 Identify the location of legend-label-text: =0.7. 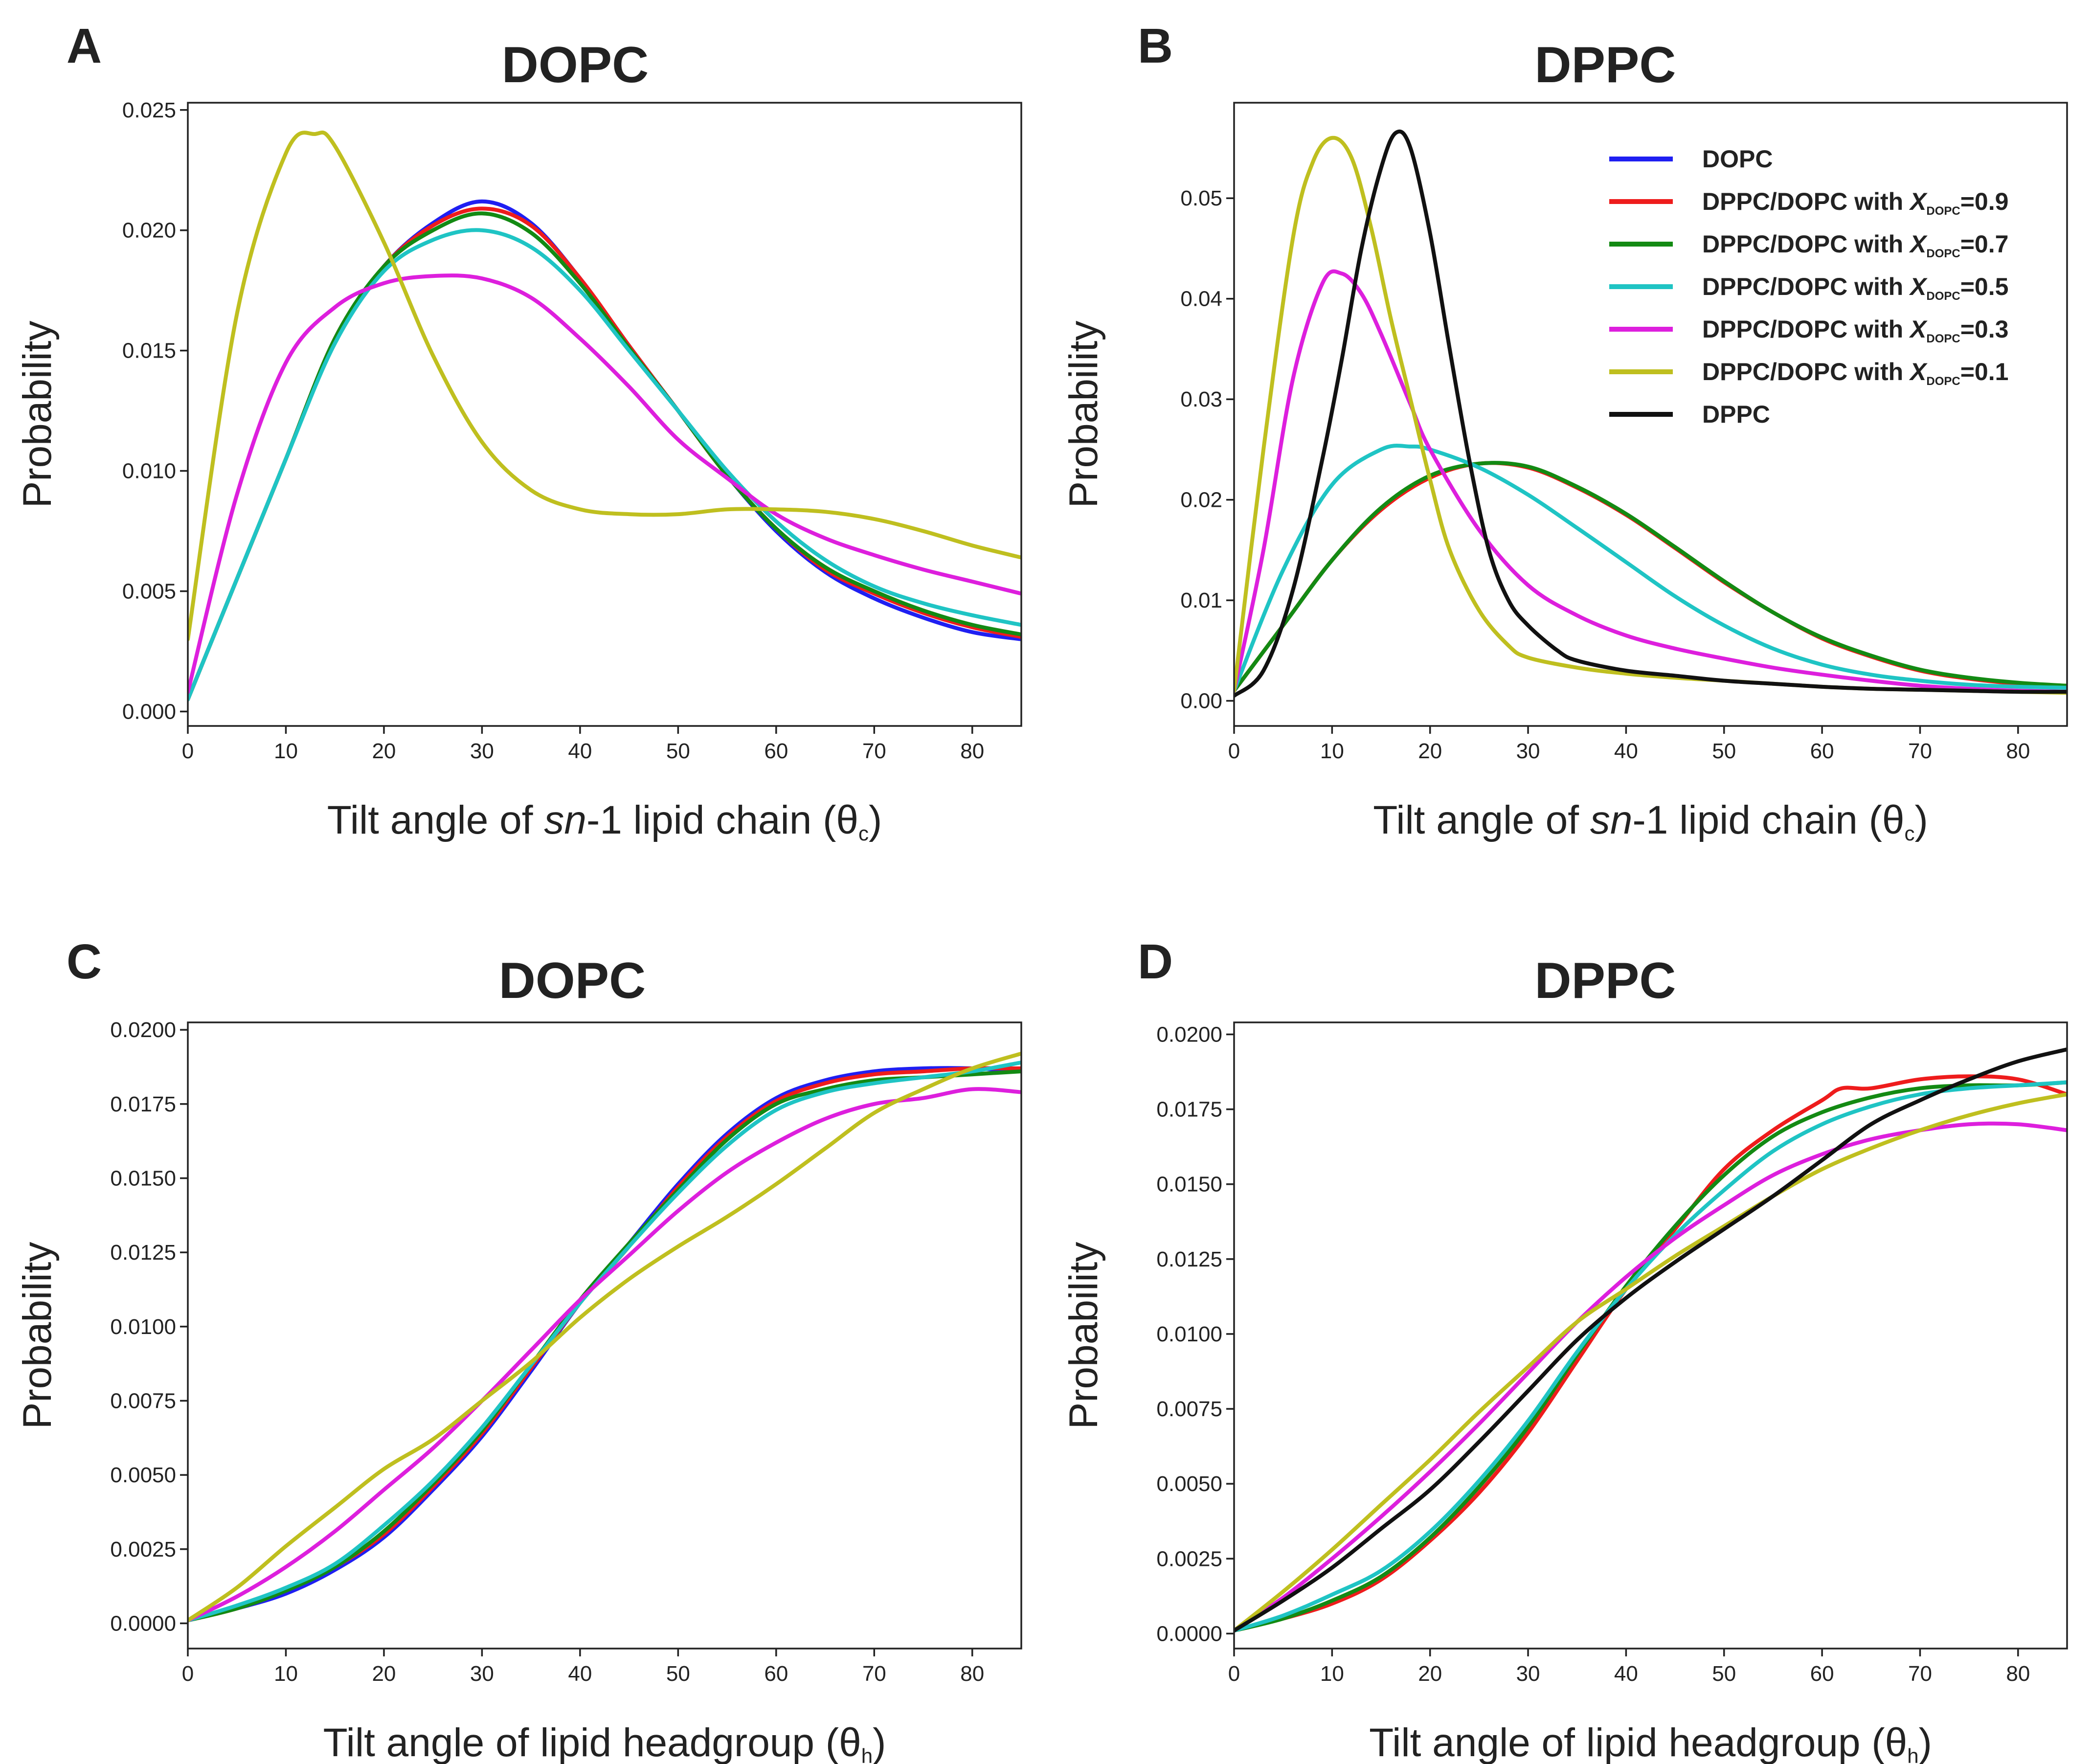
(1985, 244).